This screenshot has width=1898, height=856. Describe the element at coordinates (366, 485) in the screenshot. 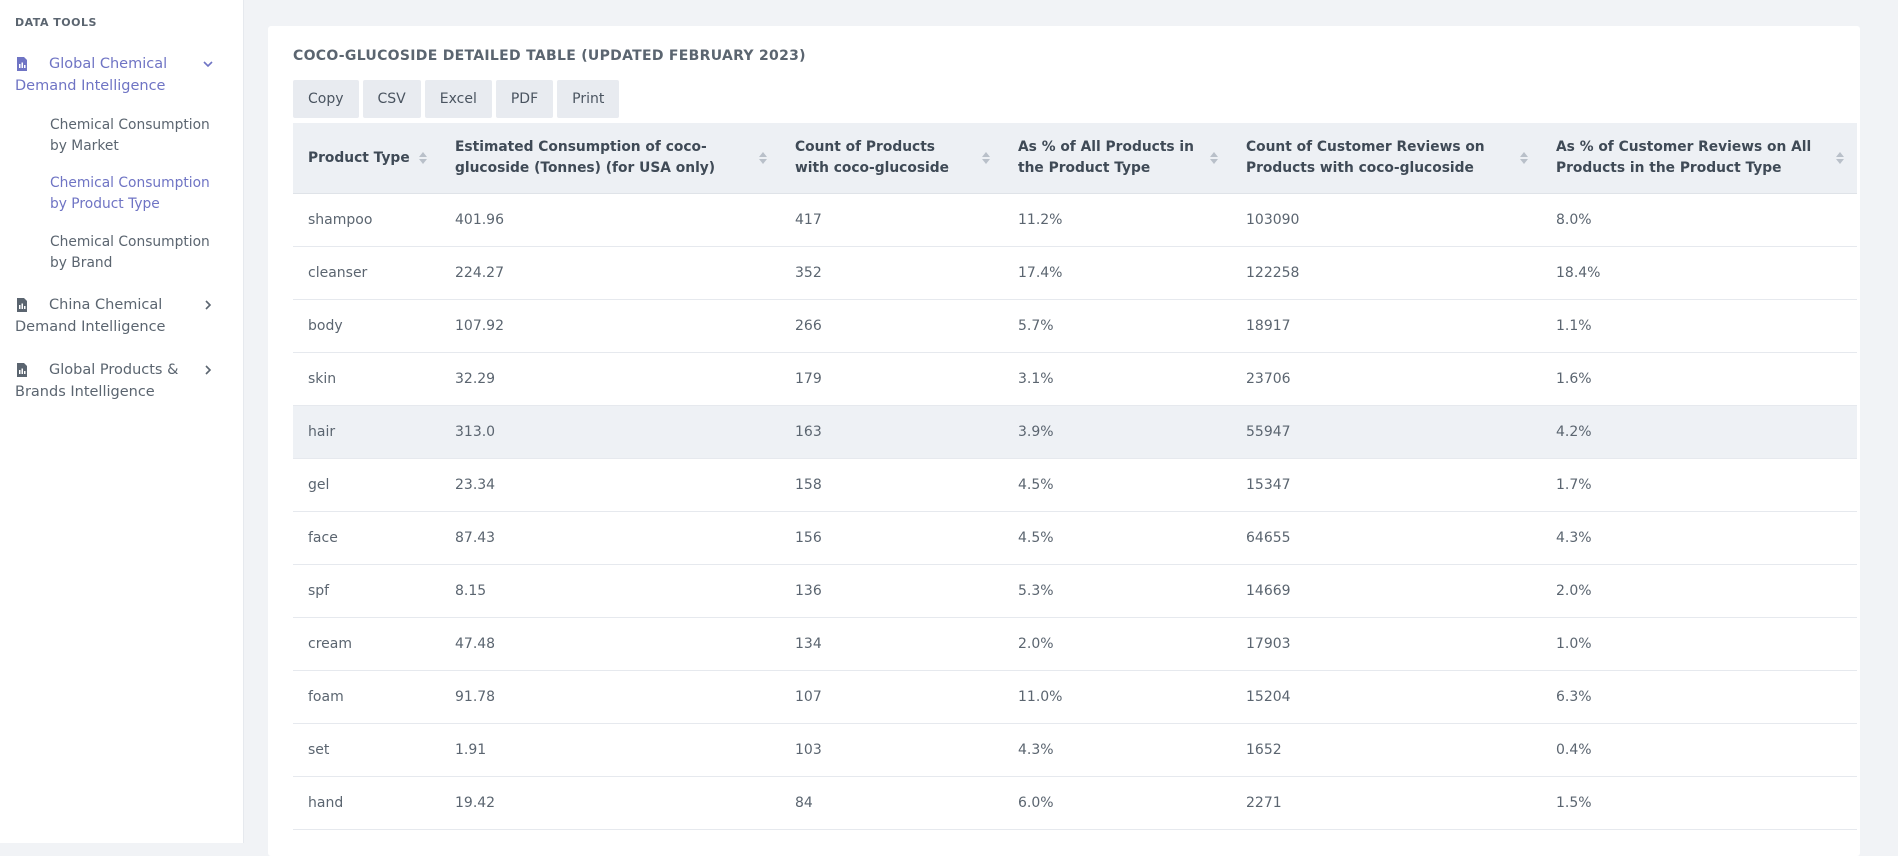

I see `cell-product-type: gel` at that location.